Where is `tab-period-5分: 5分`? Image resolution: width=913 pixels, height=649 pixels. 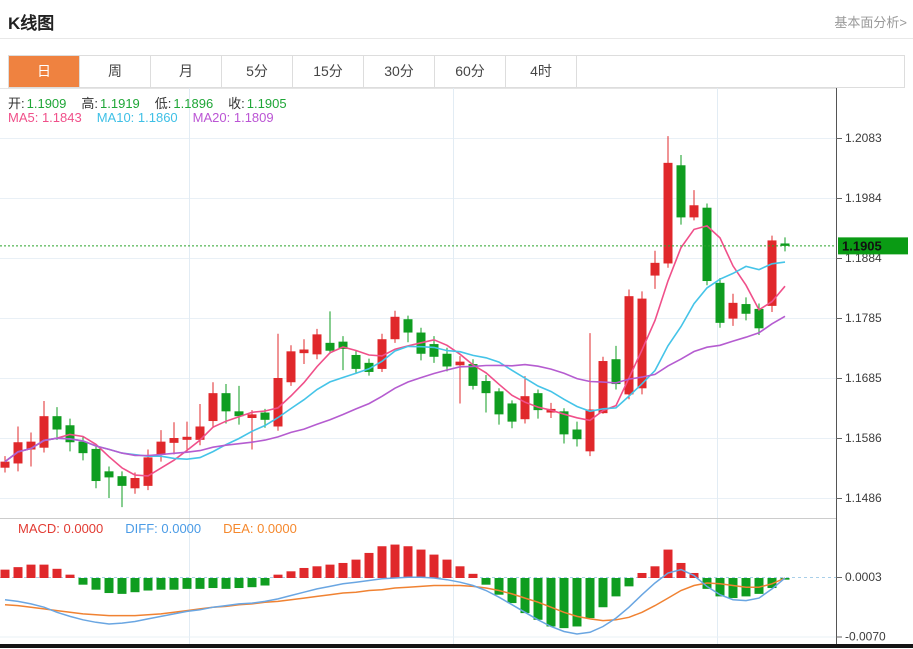
tab-period-5分: 5分 is located at coordinates (257, 71).